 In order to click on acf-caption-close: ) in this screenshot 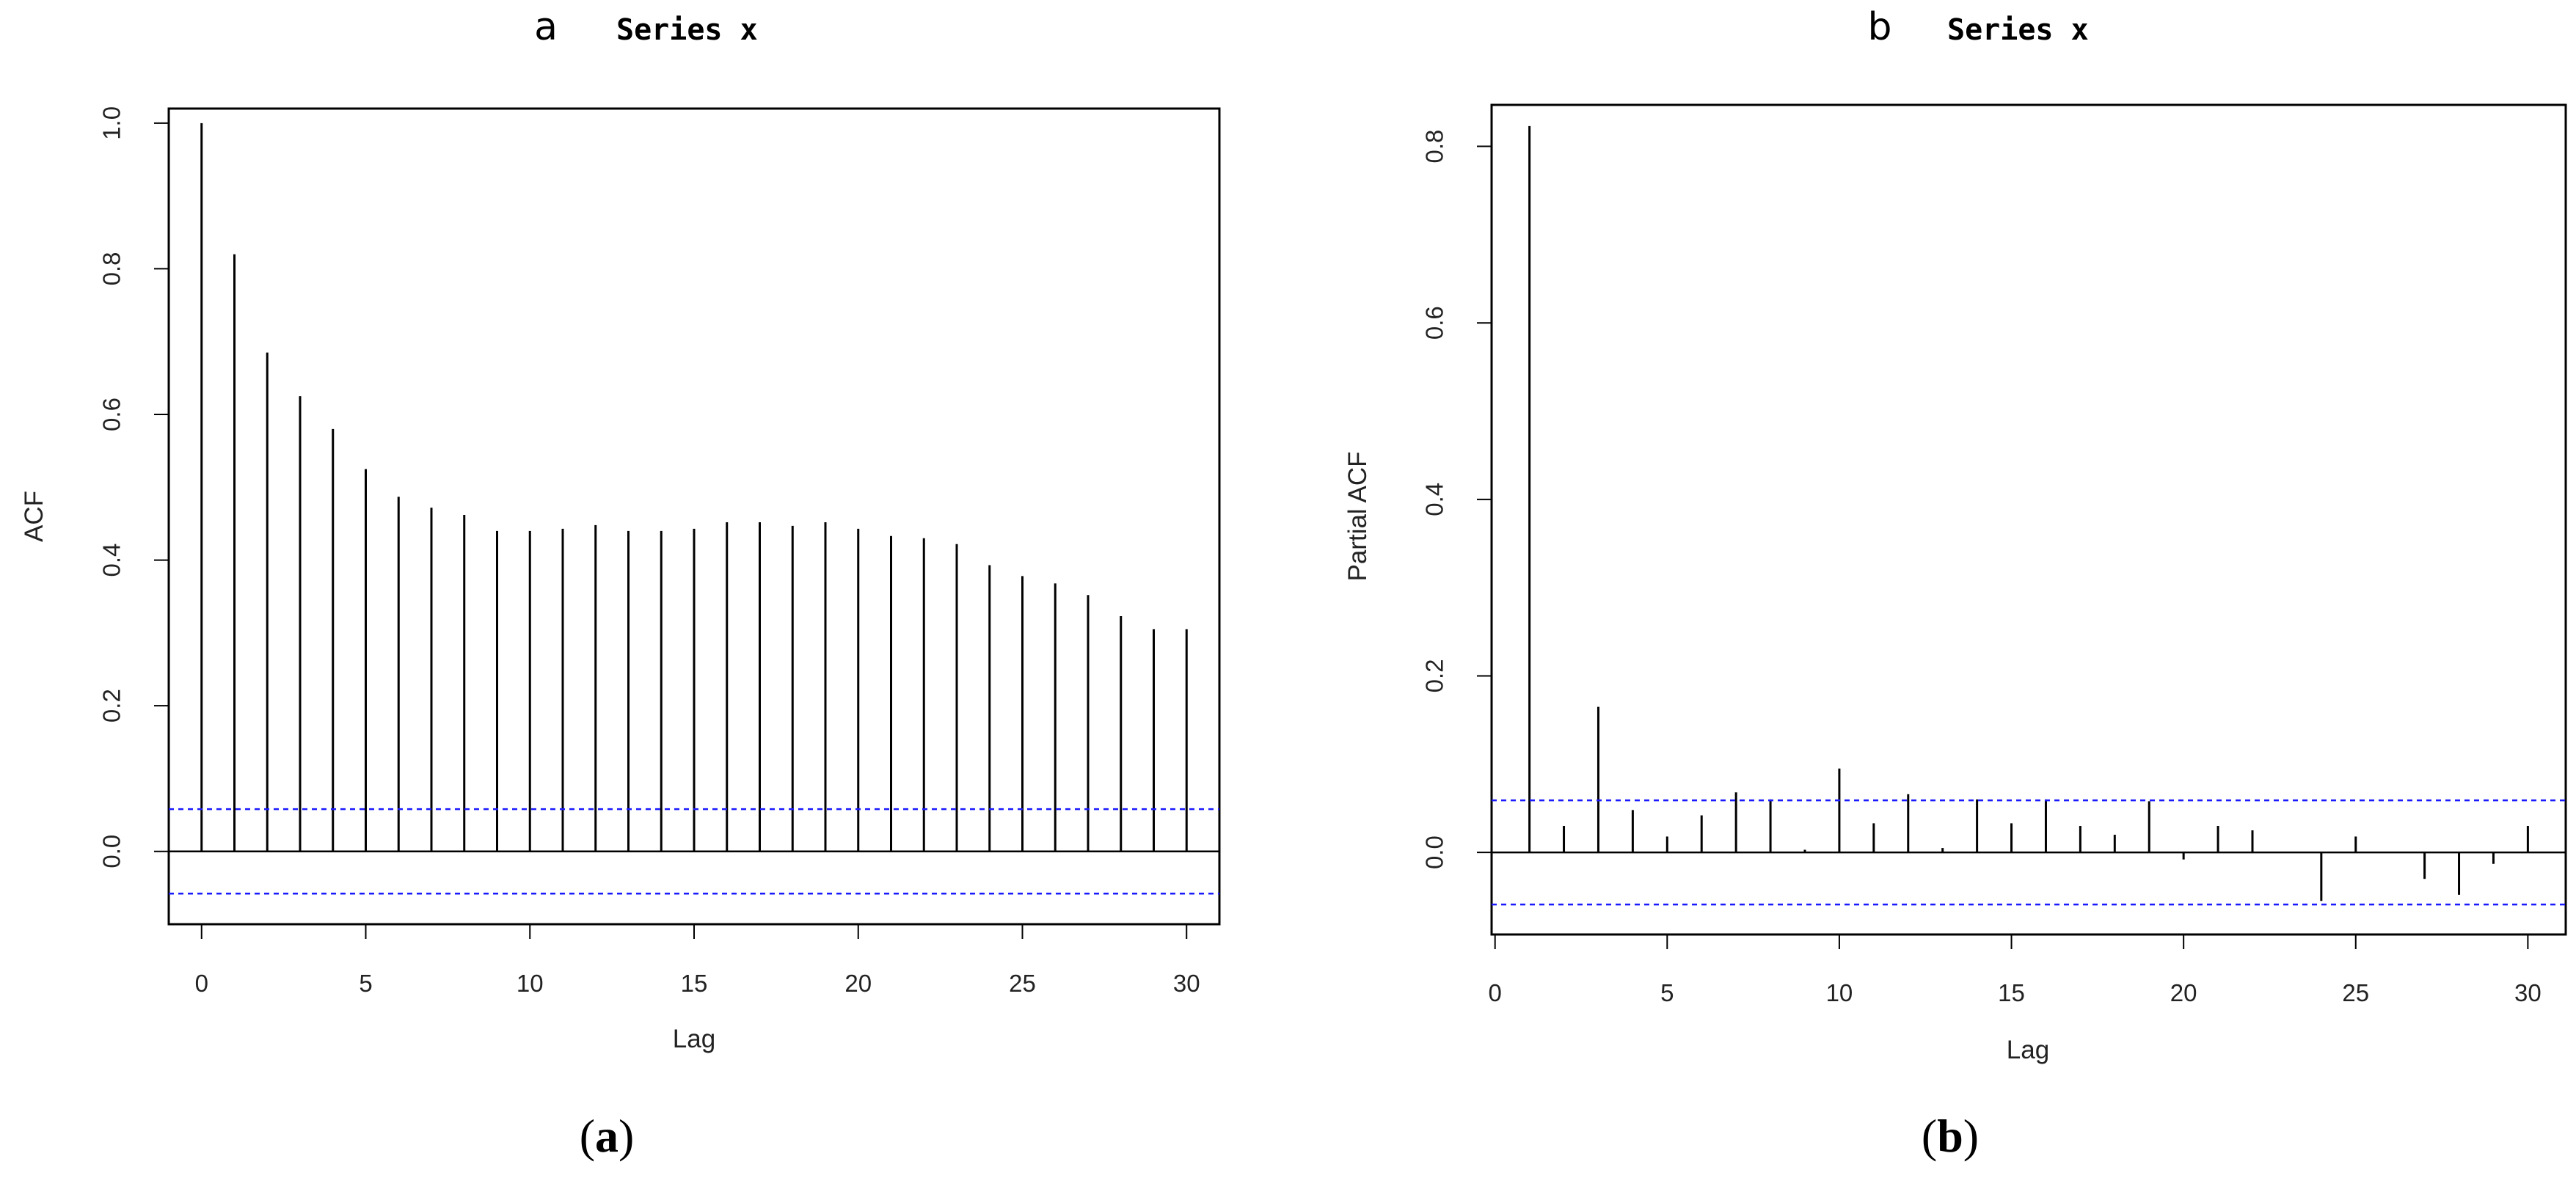, I will do `click(626, 1136)`.